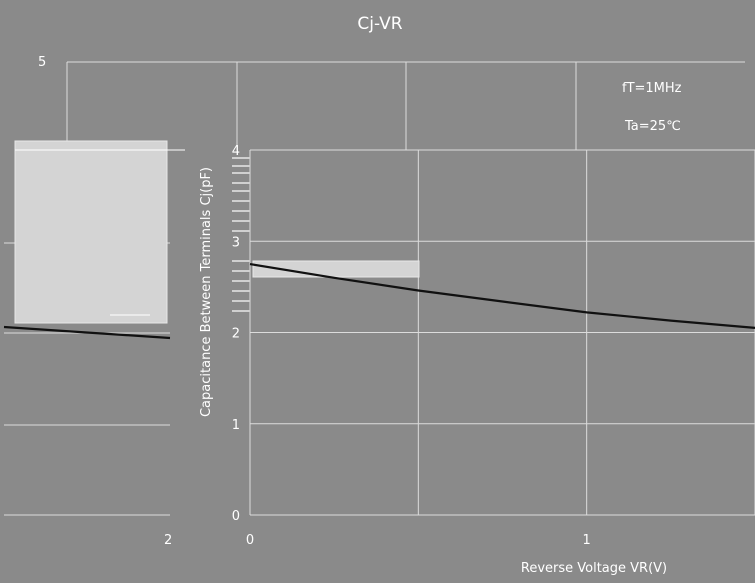 The image size is (755, 583). What do you see at coordinates (91, 232) in the screenshot?
I see `legend-panel` at bounding box center [91, 232].